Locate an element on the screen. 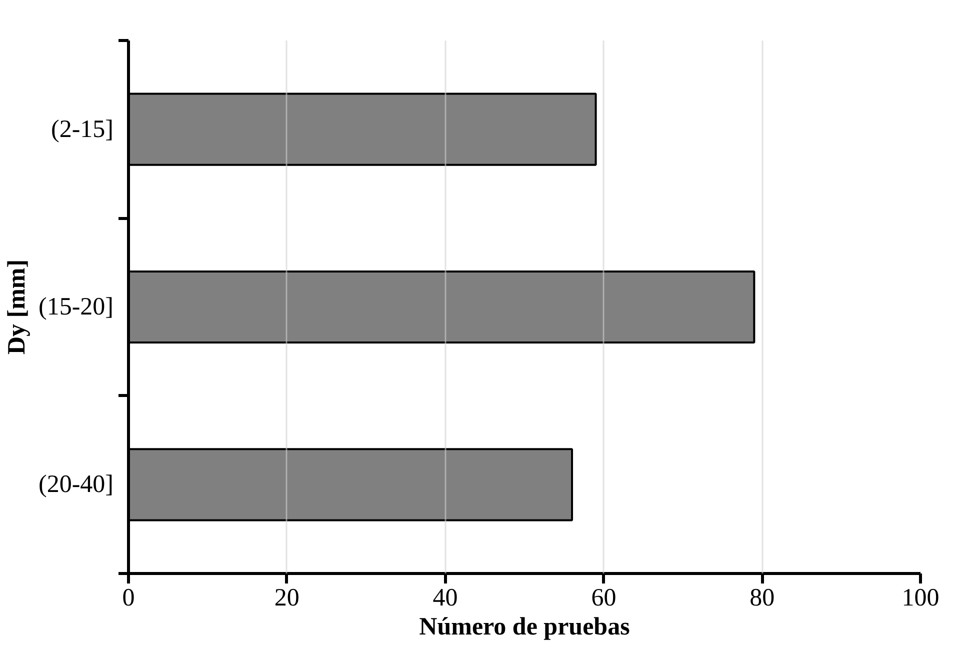 The image size is (954, 647). y-axis-title: Dy [mm] is located at coordinates (17, 307).